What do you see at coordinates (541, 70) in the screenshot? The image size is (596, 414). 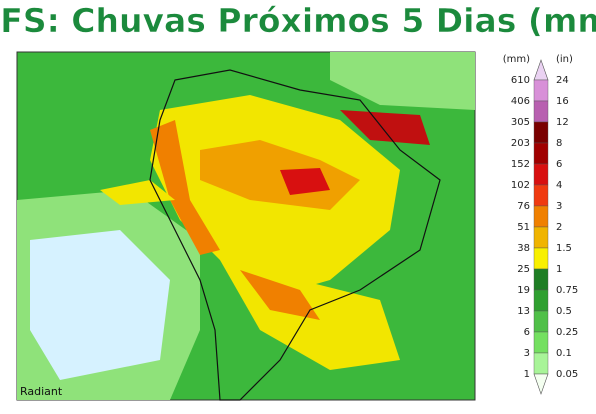 I see `legend-cap-top` at bounding box center [541, 70].